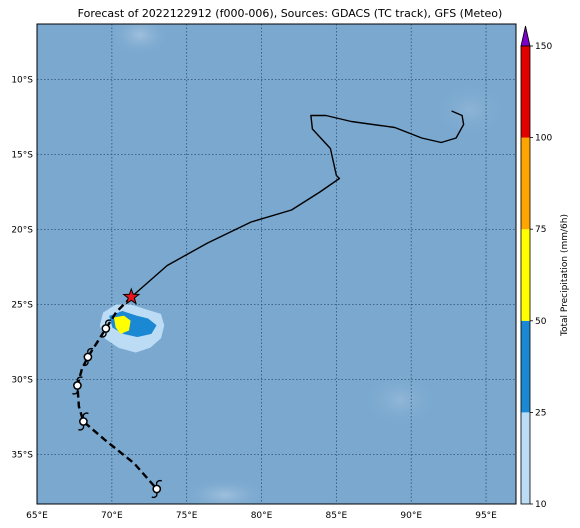 This screenshot has height=528, width=580. What do you see at coordinates (37, 516) in the screenshot?
I see `lon-tick-label: 65°E` at bounding box center [37, 516].